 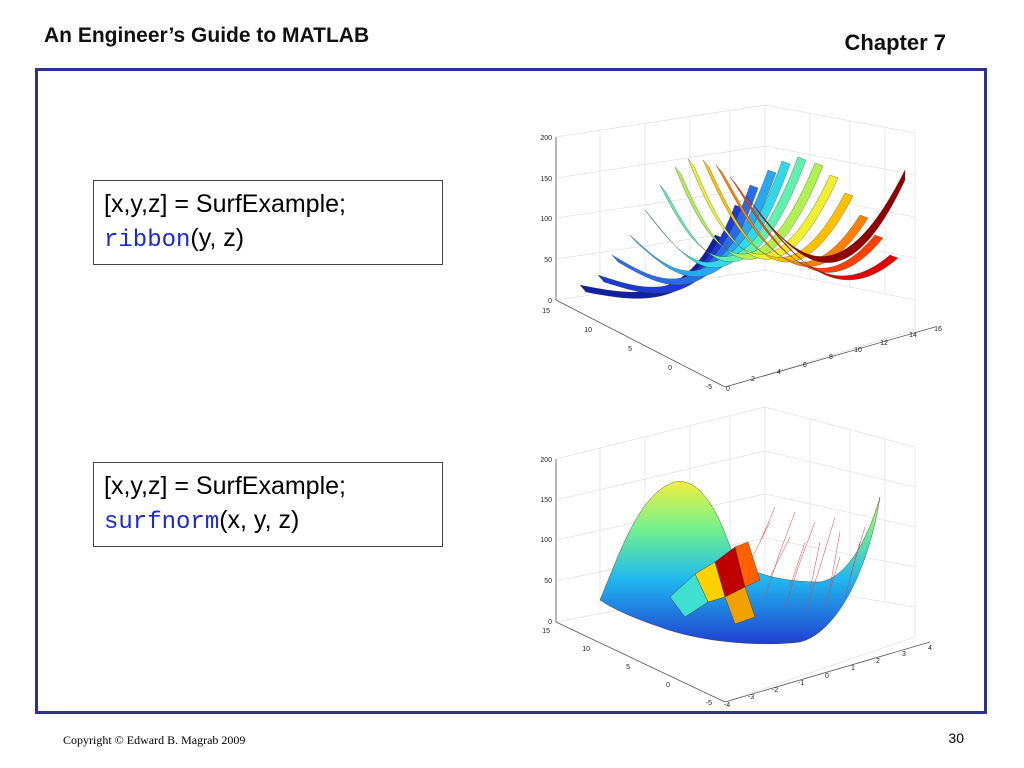 What do you see at coordinates (831, 357) in the screenshot?
I see `x-tick: 8` at bounding box center [831, 357].